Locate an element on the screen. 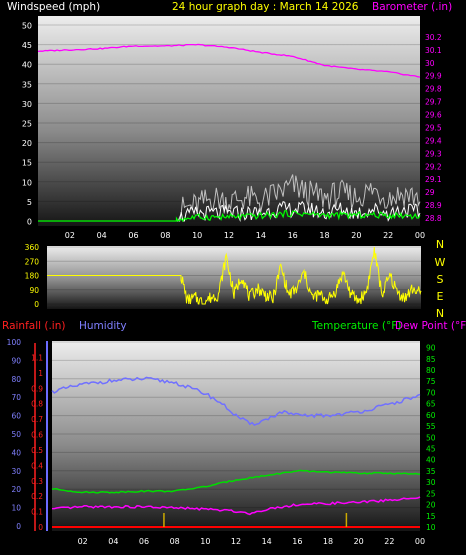 The image size is (466, 555). y-tick-label-temperature: 60 is located at coordinates (431, 415).